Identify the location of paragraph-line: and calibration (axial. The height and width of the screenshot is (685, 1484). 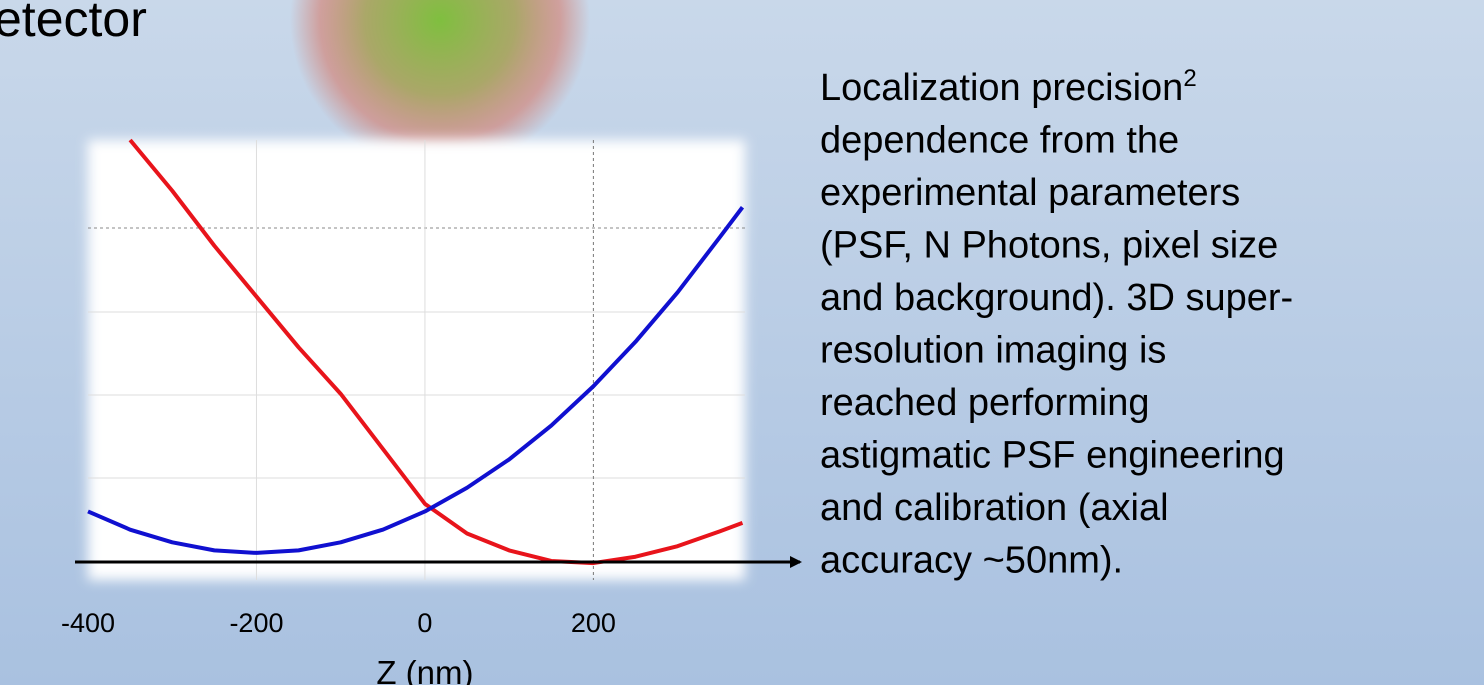
(994, 508).